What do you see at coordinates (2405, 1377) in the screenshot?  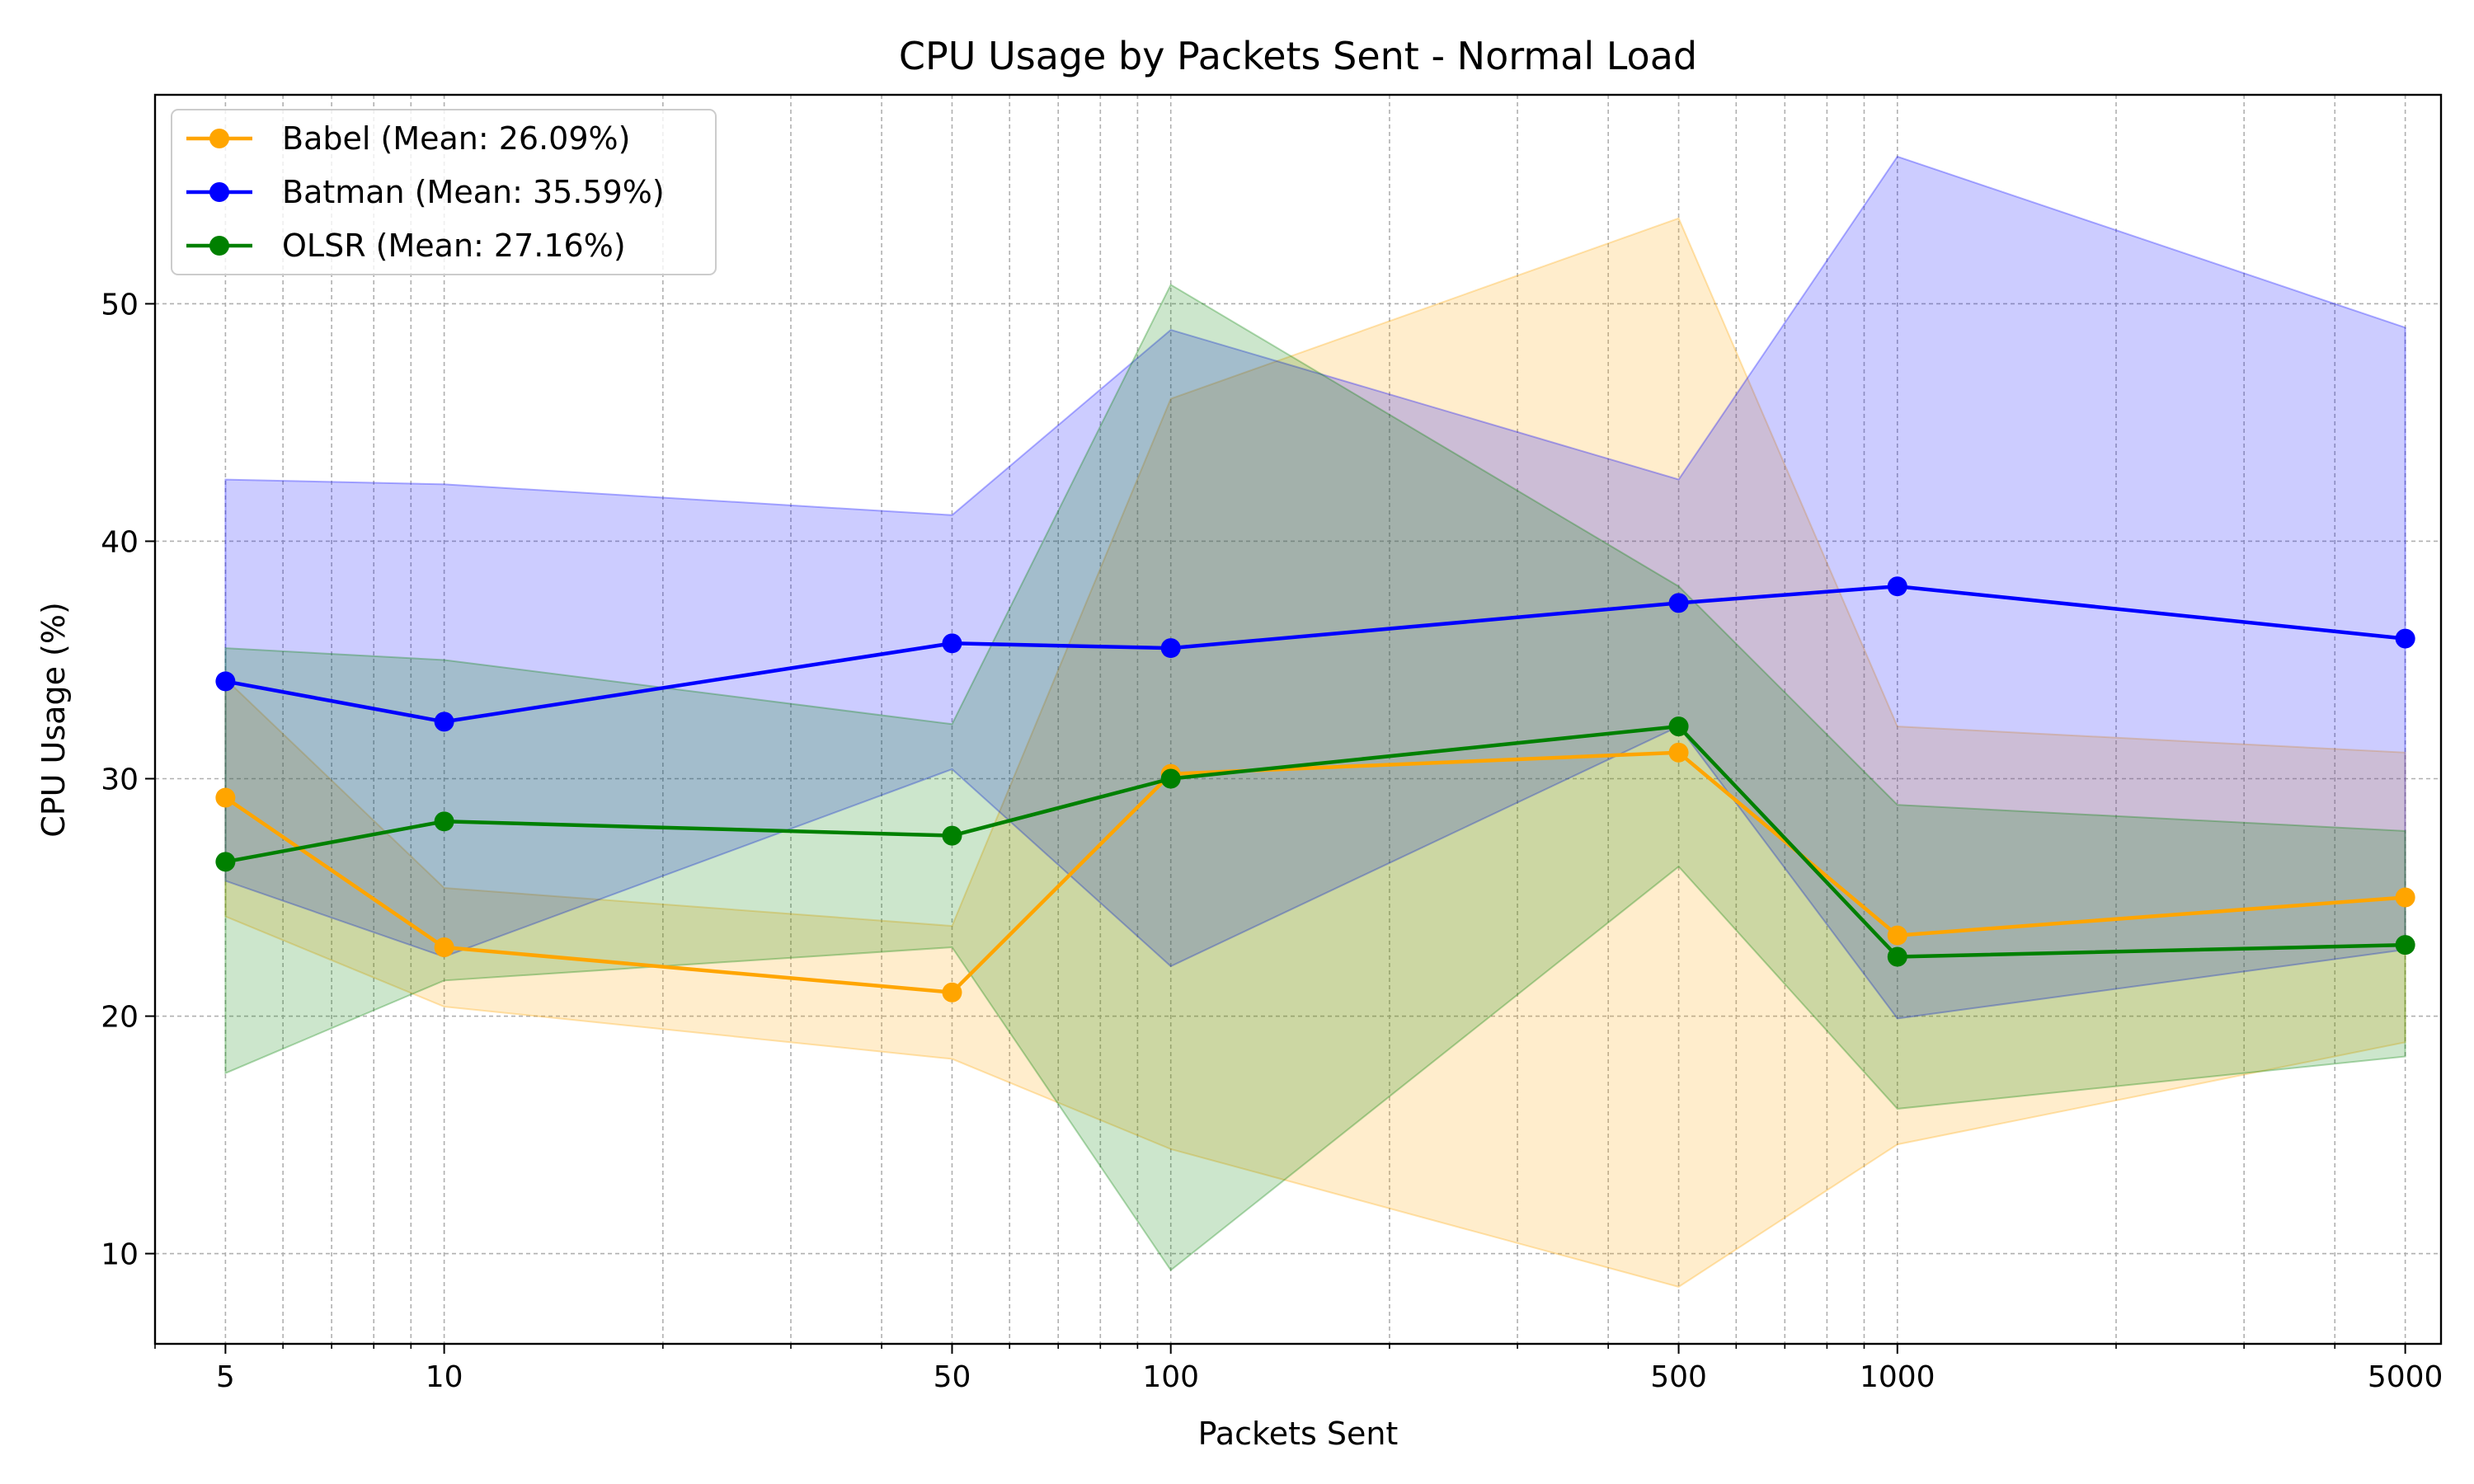 I see `x-tick-label: 5000` at bounding box center [2405, 1377].